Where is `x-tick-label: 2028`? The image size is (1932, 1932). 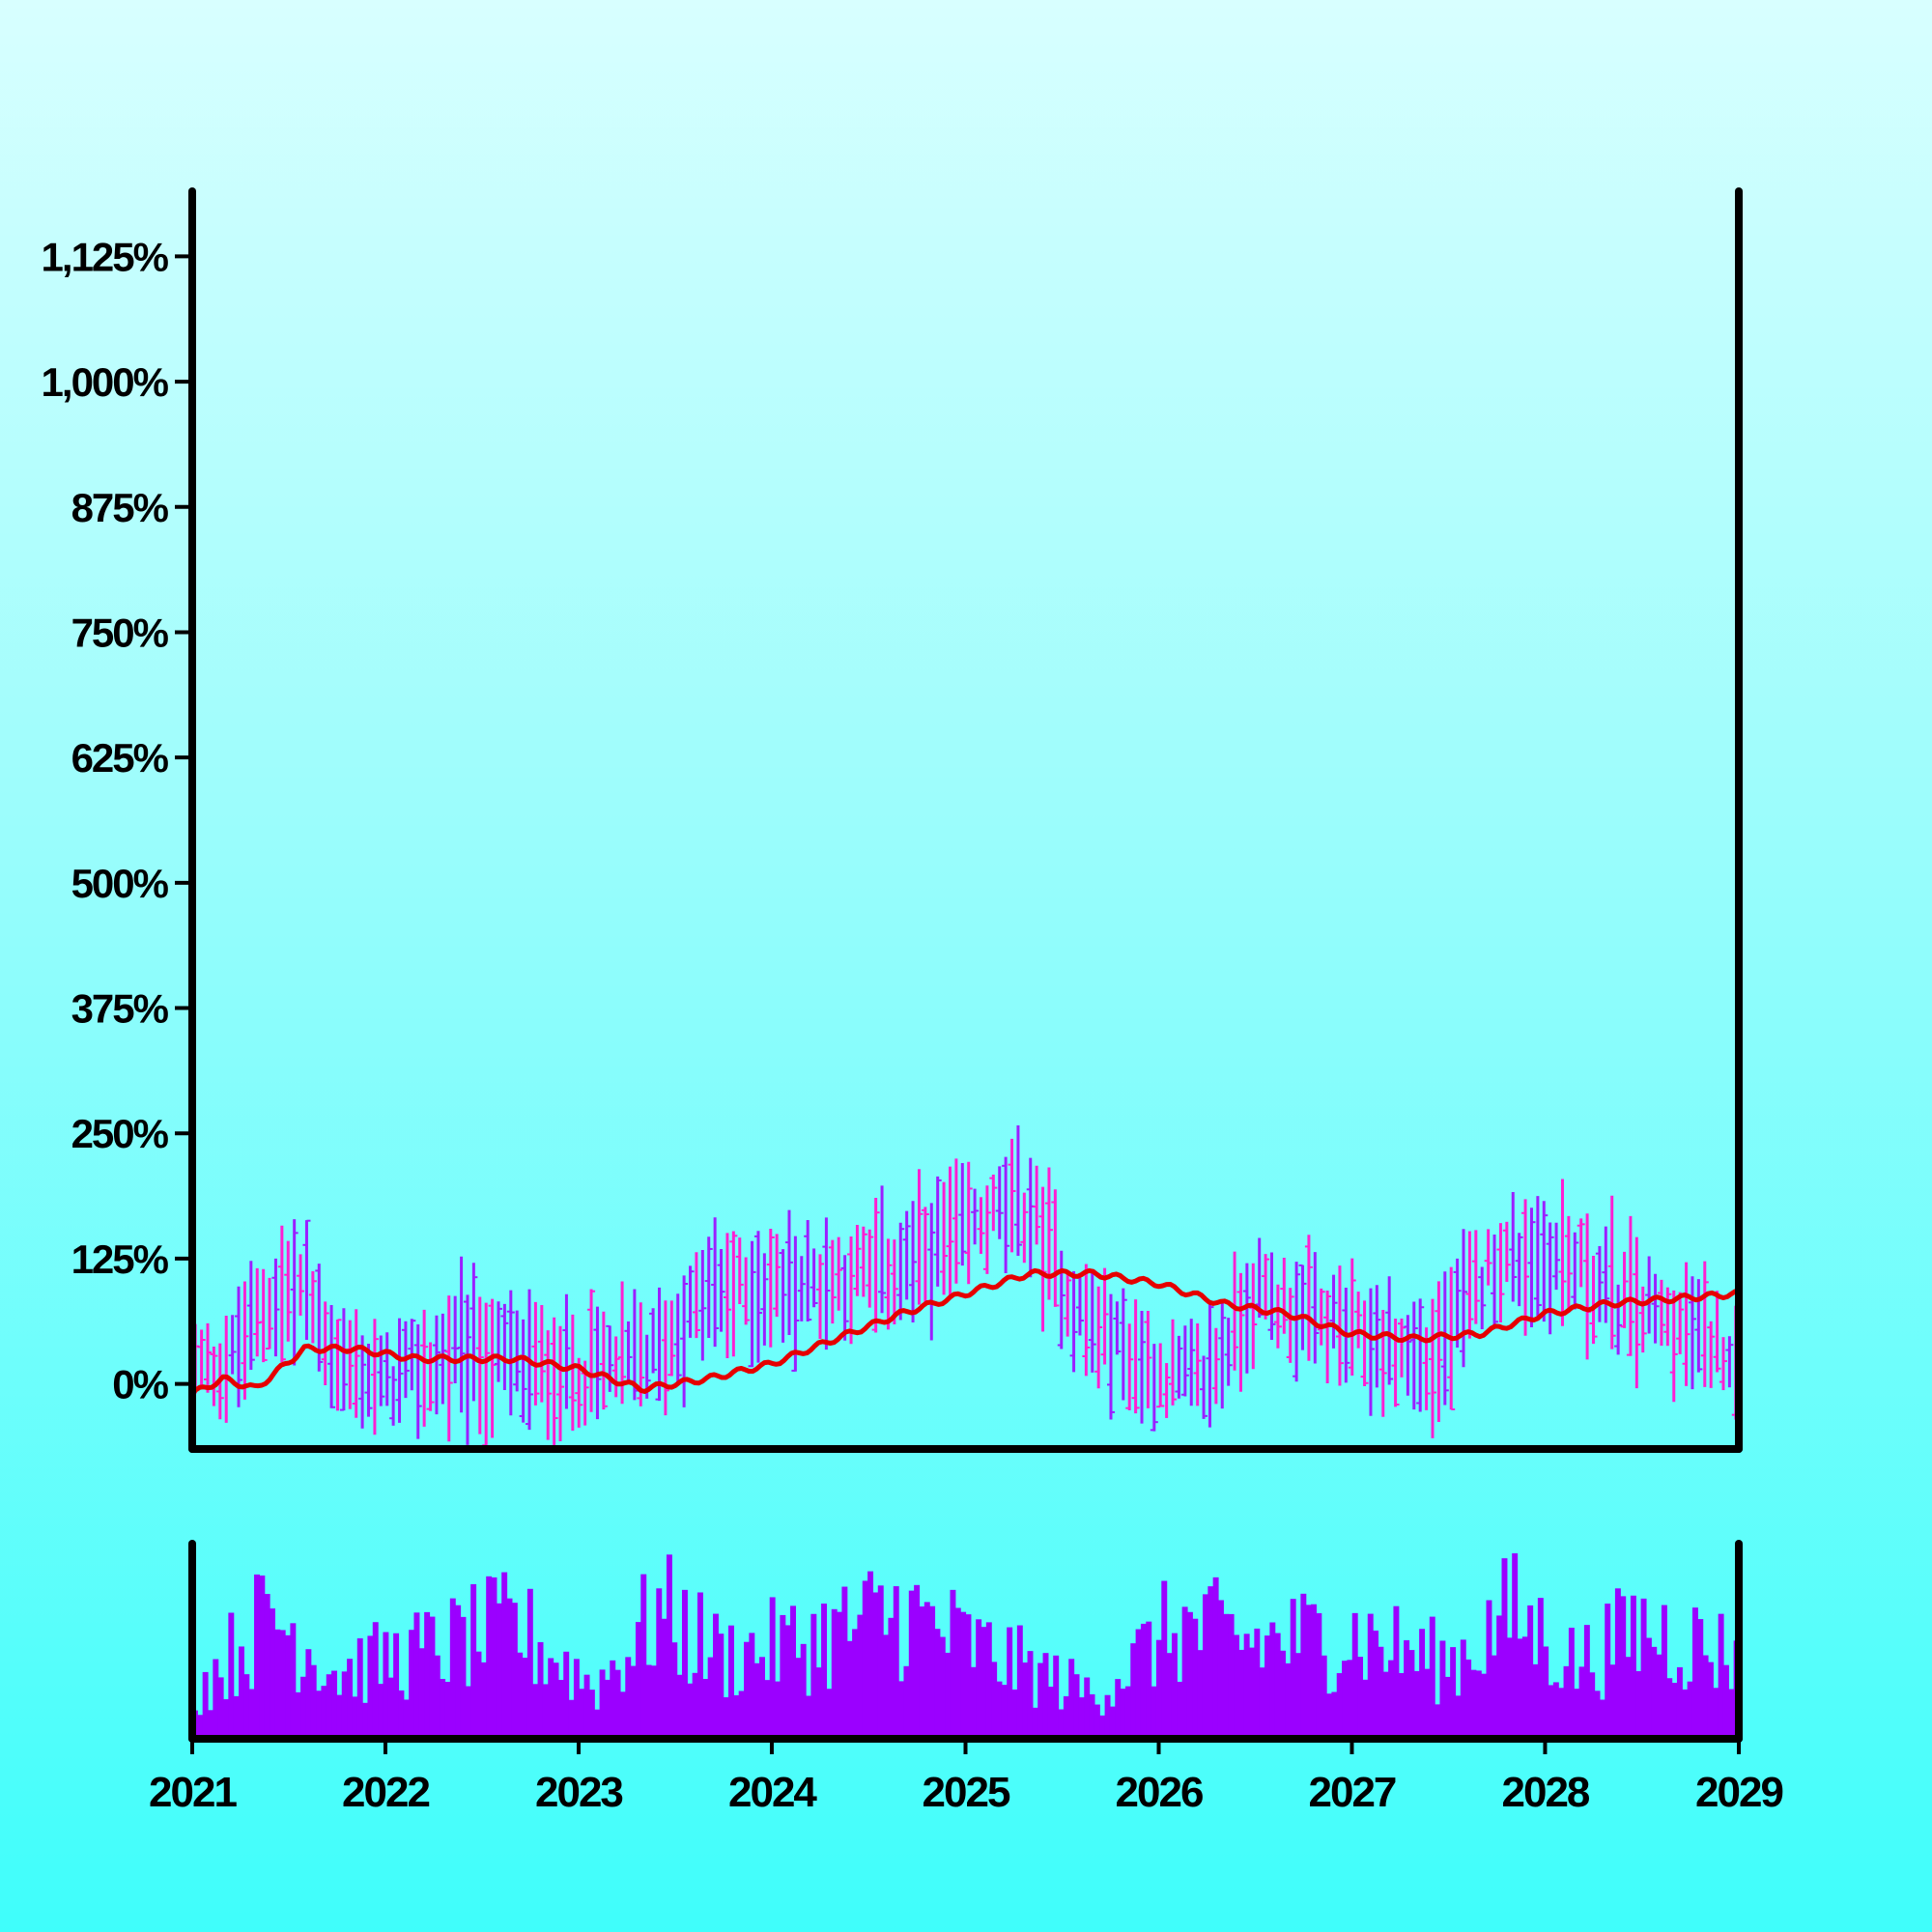
x-tick-label: 2028 is located at coordinates (1546, 1792).